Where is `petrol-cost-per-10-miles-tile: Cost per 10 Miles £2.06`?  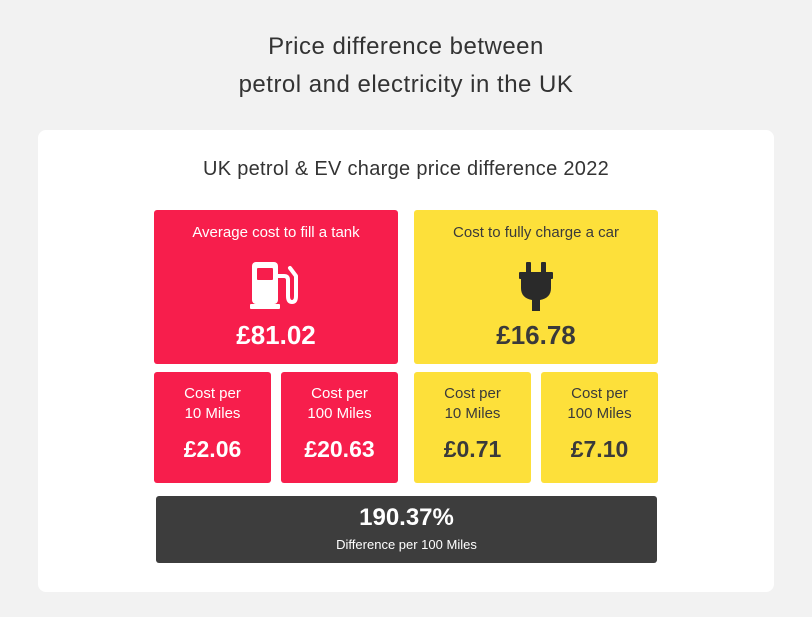 petrol-cost-per-10-miles-tile: Cost per 10 Miles £2.06 is located at coordinates (212, 427).